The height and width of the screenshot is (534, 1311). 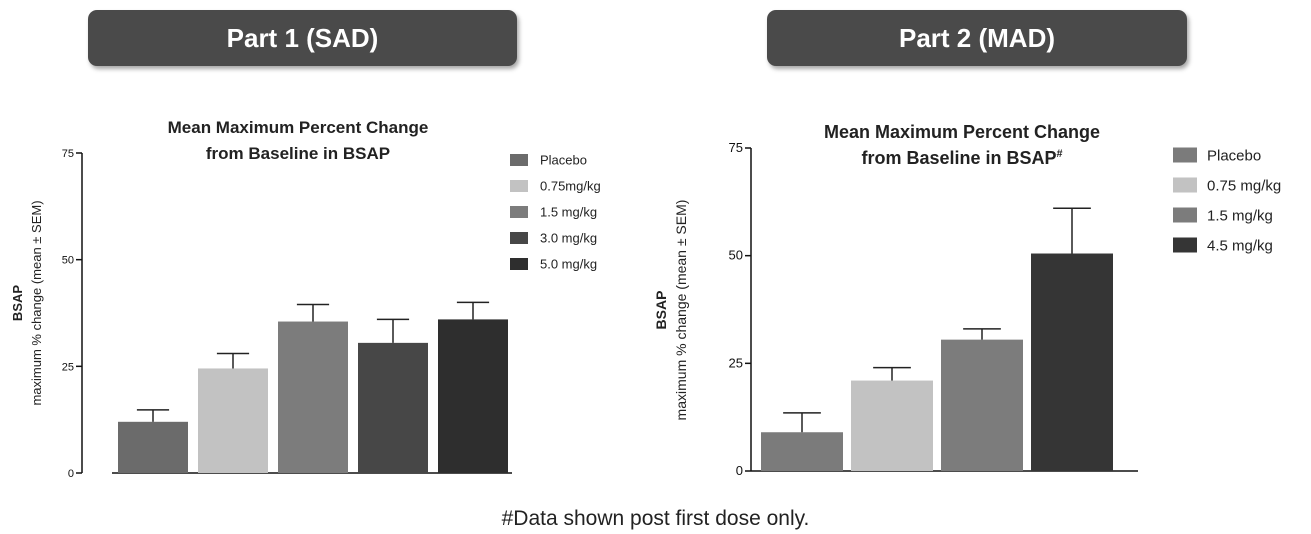 What do you see at coordinates (977, 38) in the screenshot?
I see `part-2-banner: Part 2 (MAD)` at bounding box center [977, 38].